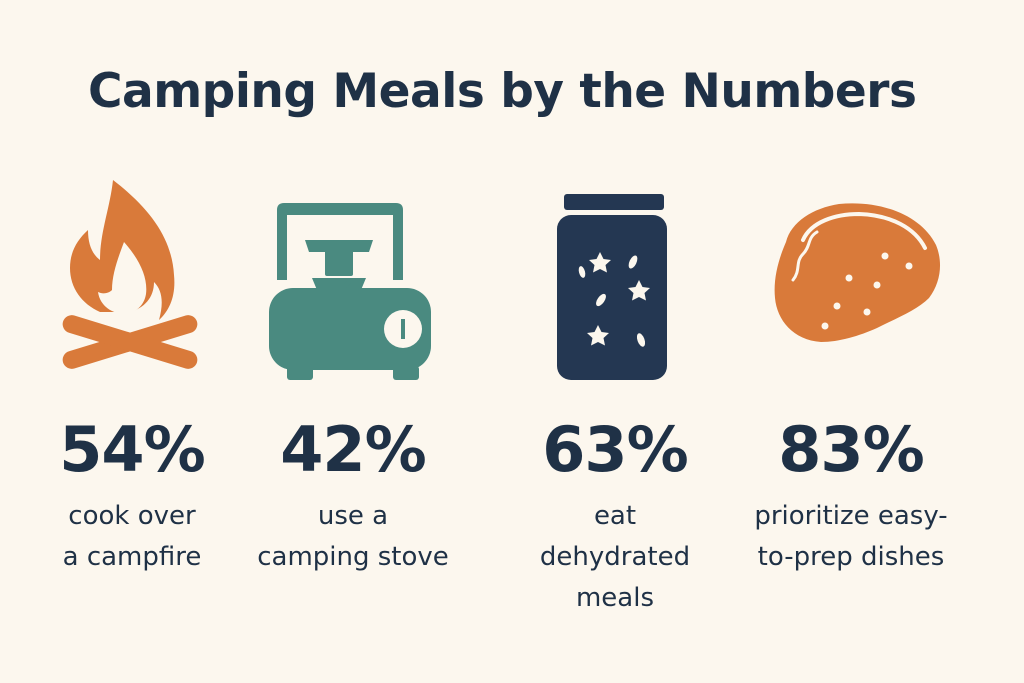 Image resolution: width=1024 pixels, height=683 pixels. What do you see at coordinates (615, 449) in the screenshot?
I see `stat-value: 63%` at bounding box center [615, 449].